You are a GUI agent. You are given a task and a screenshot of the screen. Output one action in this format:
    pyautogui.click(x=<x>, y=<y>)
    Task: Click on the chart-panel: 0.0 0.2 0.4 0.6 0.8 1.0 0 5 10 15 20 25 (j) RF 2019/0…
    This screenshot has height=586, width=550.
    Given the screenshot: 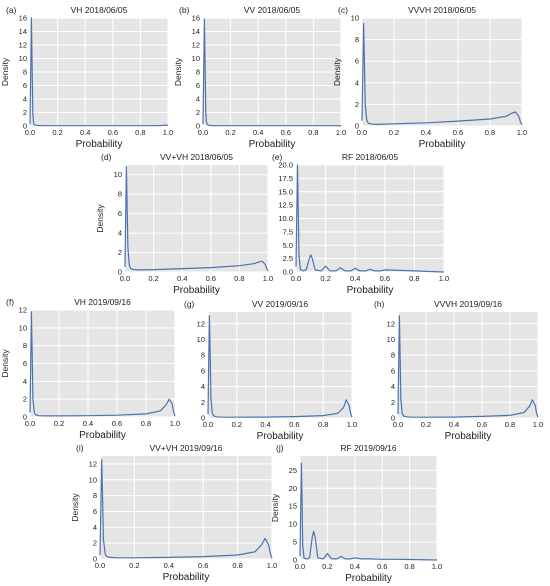 What is the action you would take?
    pyautogui.click(x=356, y=513)
    